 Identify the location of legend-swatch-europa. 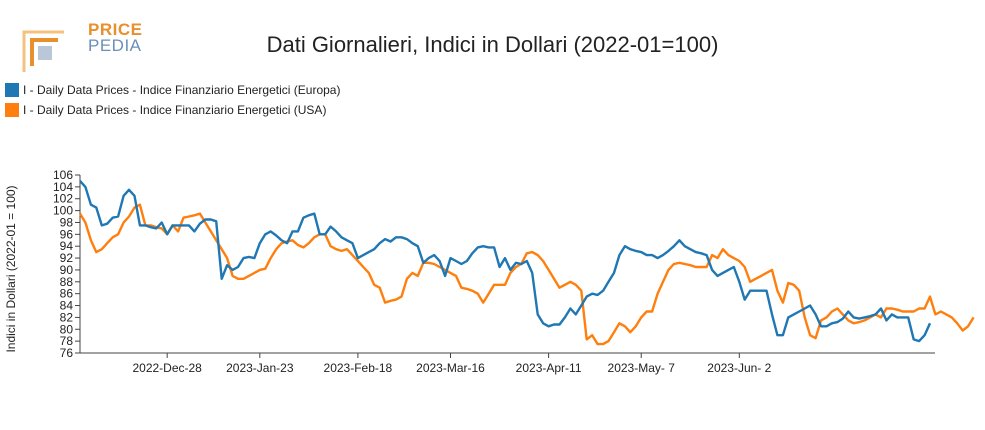
(12, 90).